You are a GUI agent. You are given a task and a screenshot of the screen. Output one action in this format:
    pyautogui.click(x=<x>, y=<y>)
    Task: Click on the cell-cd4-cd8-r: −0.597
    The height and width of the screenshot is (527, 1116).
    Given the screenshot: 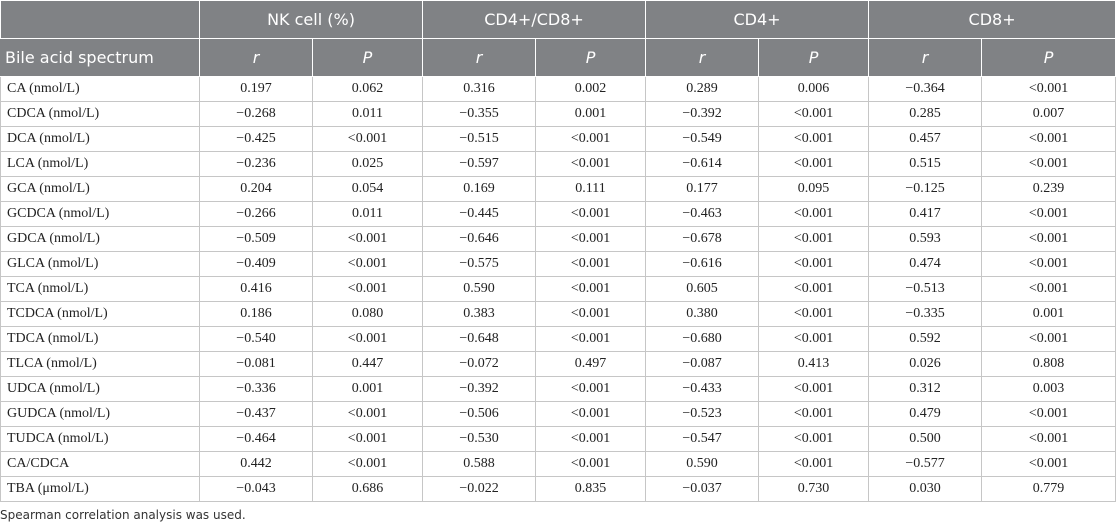 What is the action you would take?
    pyautogui.click(x=479, y=164)
    